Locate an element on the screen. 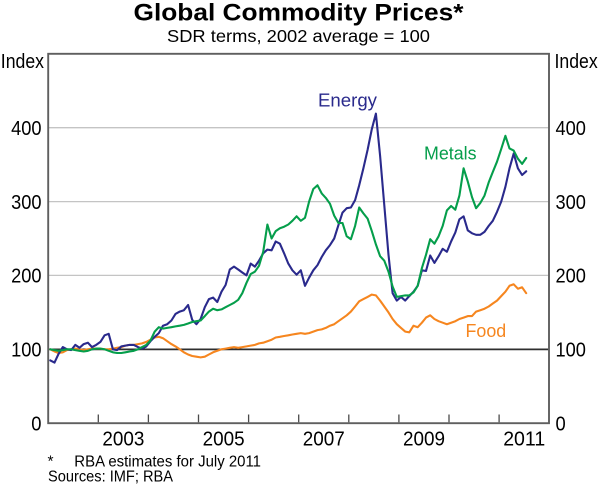  svg-text: Global Commodity Prices* is located at coordinates (299, 13).